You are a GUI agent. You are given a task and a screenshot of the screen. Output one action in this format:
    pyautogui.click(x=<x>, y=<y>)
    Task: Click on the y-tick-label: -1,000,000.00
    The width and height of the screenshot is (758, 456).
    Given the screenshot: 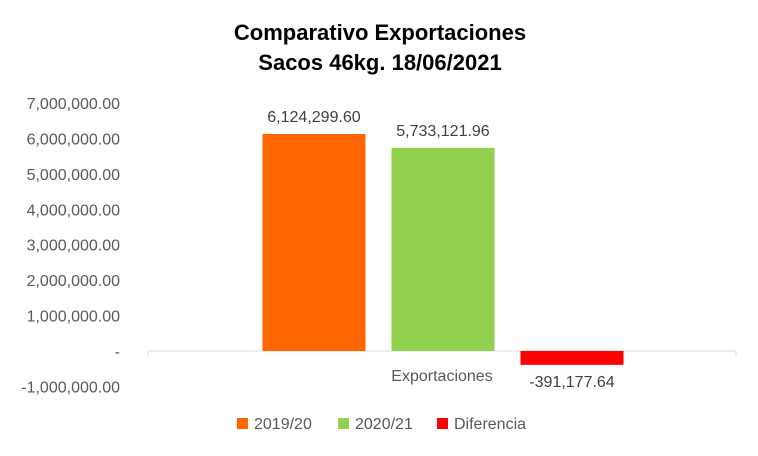 What is the action you would take?
    pyautogui.click(x=70, y=387)
    